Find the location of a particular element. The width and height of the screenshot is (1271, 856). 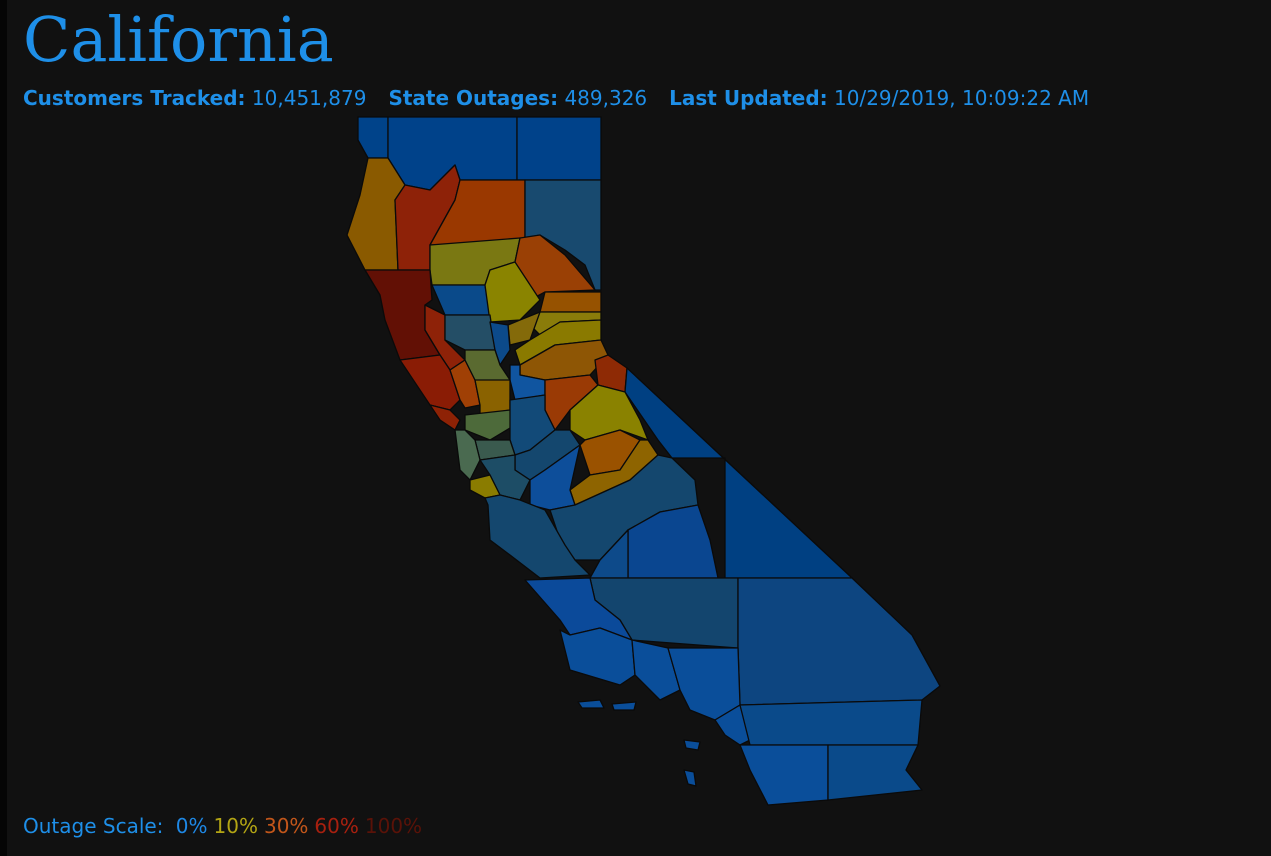

scale-level: 0% is located at coordinates (191, 826).